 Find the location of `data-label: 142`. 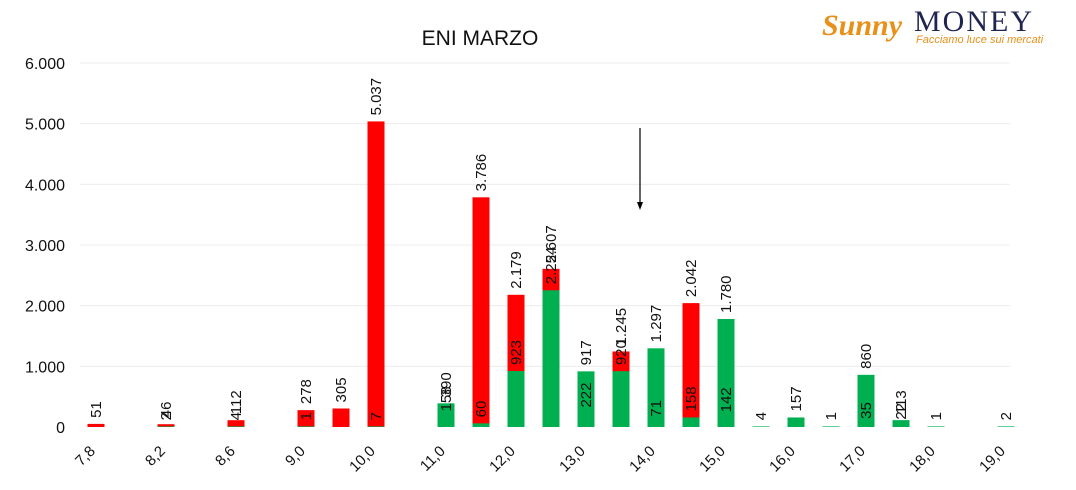

data-label: 142 is located at coordinates (726, 399).